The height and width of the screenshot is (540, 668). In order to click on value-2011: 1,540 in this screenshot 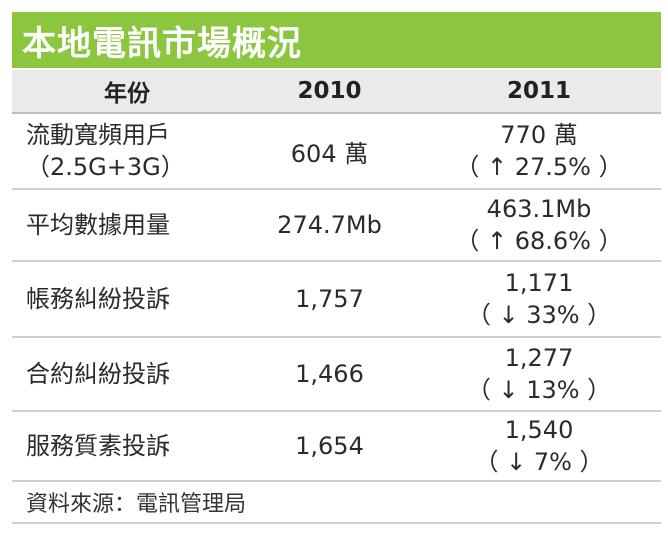, I will do `click(539, 430)`.